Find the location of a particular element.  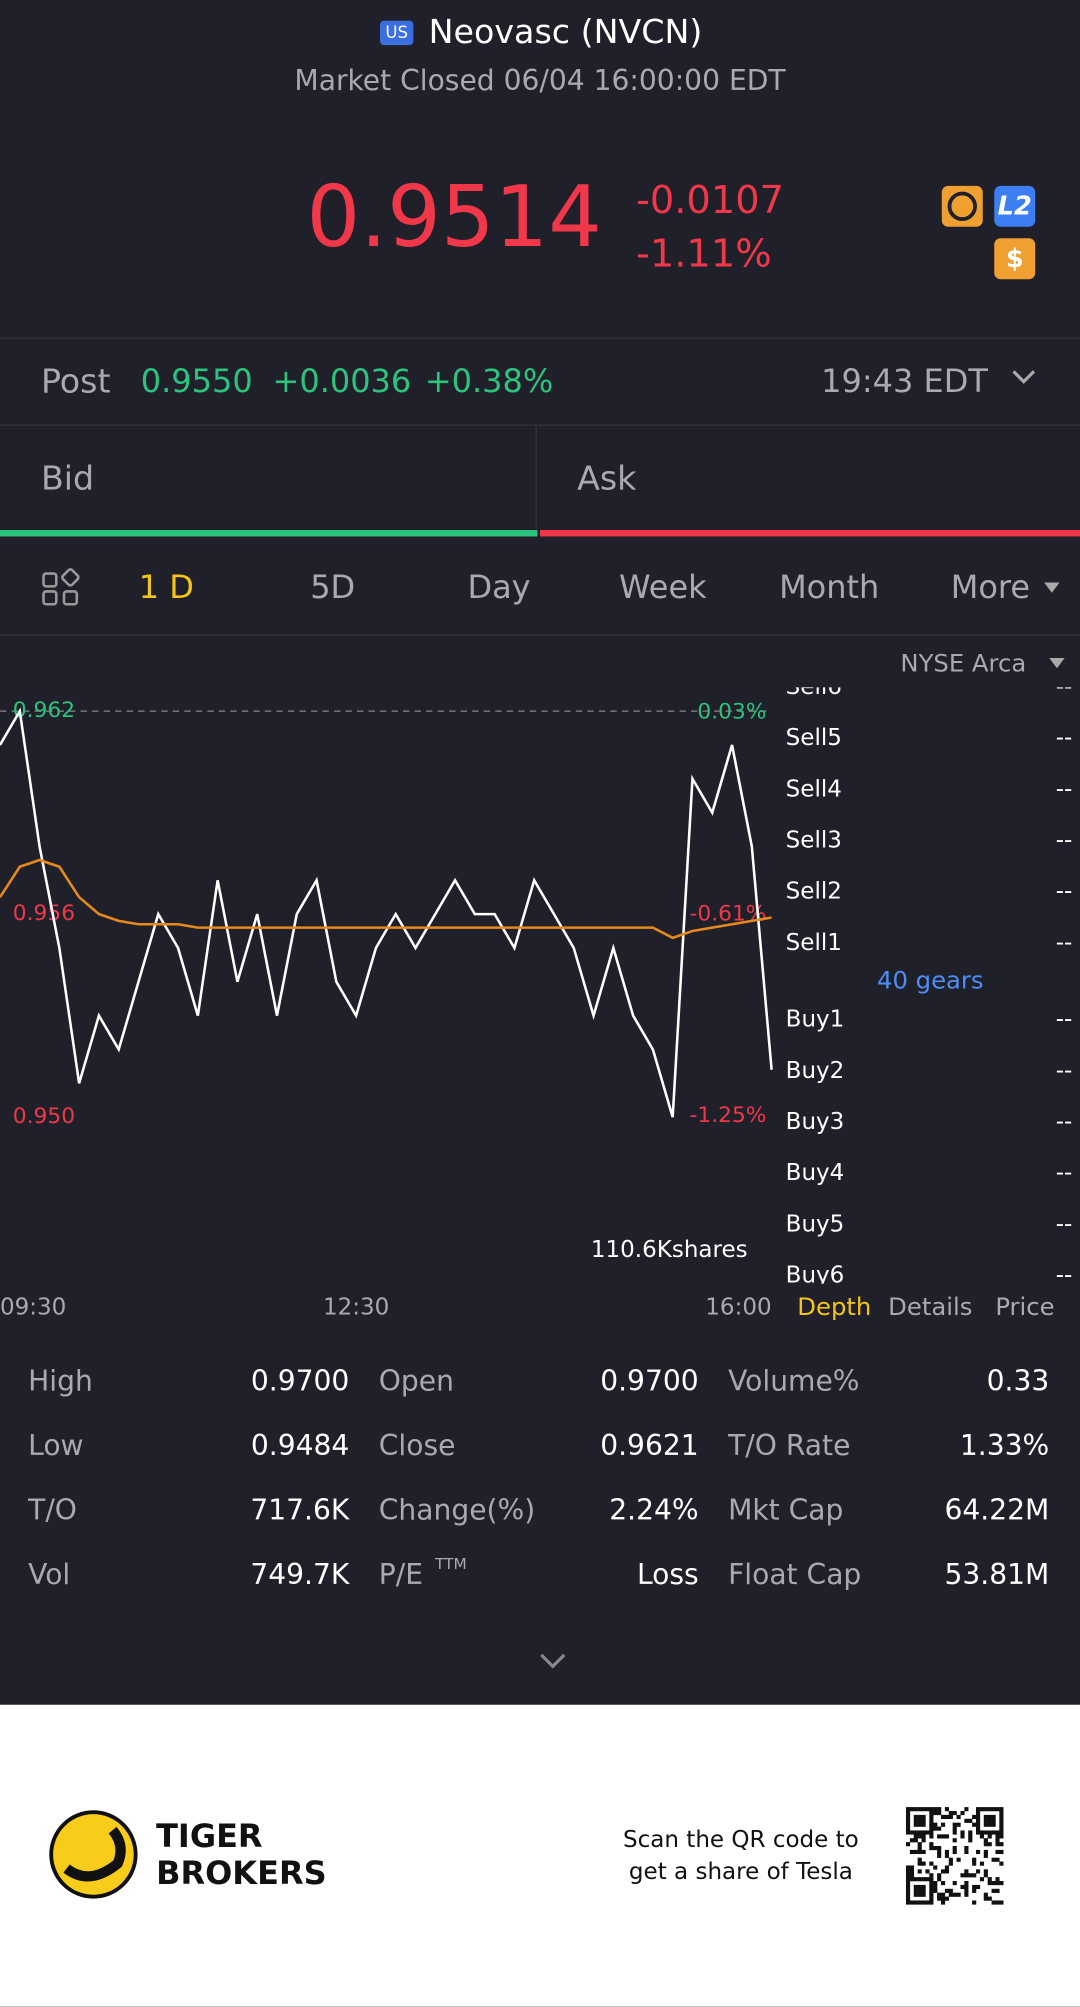

exchange: NYSE Arca is located at coordinates (963, 662).